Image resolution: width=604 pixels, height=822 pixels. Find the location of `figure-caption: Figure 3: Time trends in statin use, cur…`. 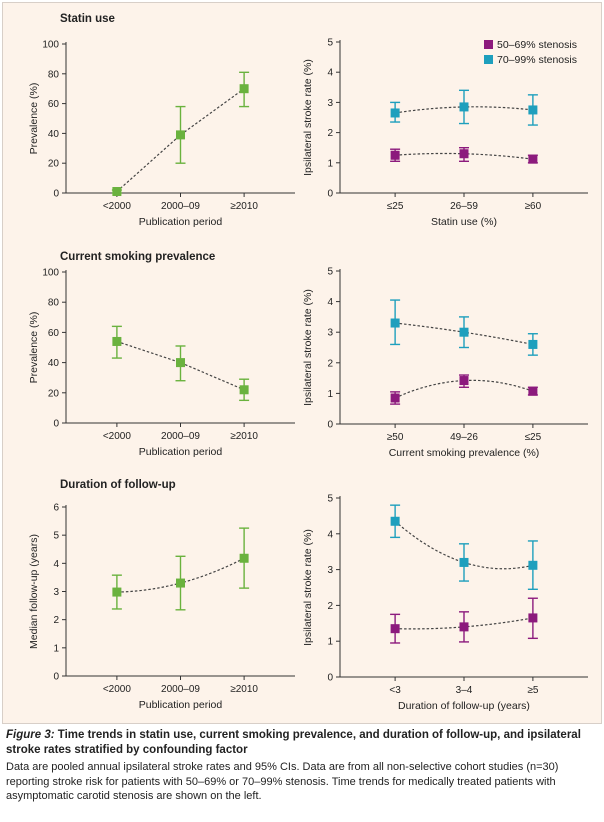

figure-caption: Figure 3: Time trends in statin use, cur… is located at coordinates (302, 766).